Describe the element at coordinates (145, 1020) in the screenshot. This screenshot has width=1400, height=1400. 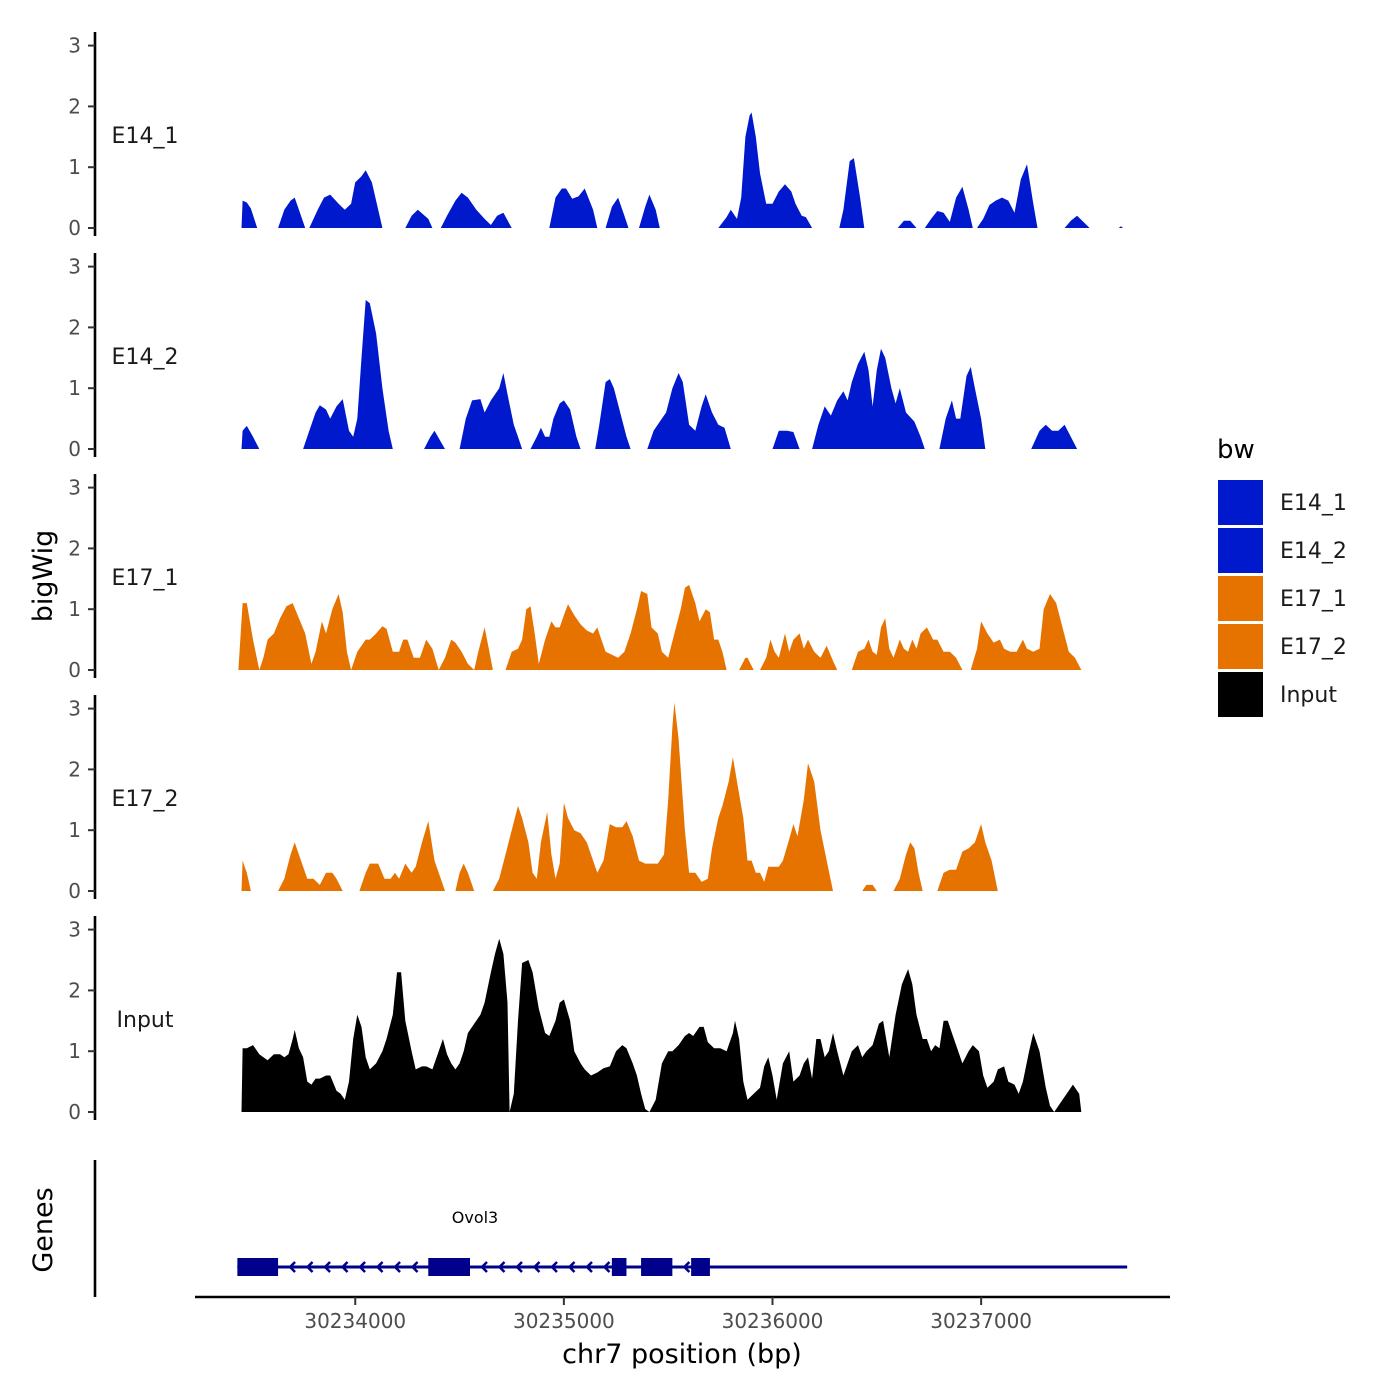
I see `track-label: Input` at that location.